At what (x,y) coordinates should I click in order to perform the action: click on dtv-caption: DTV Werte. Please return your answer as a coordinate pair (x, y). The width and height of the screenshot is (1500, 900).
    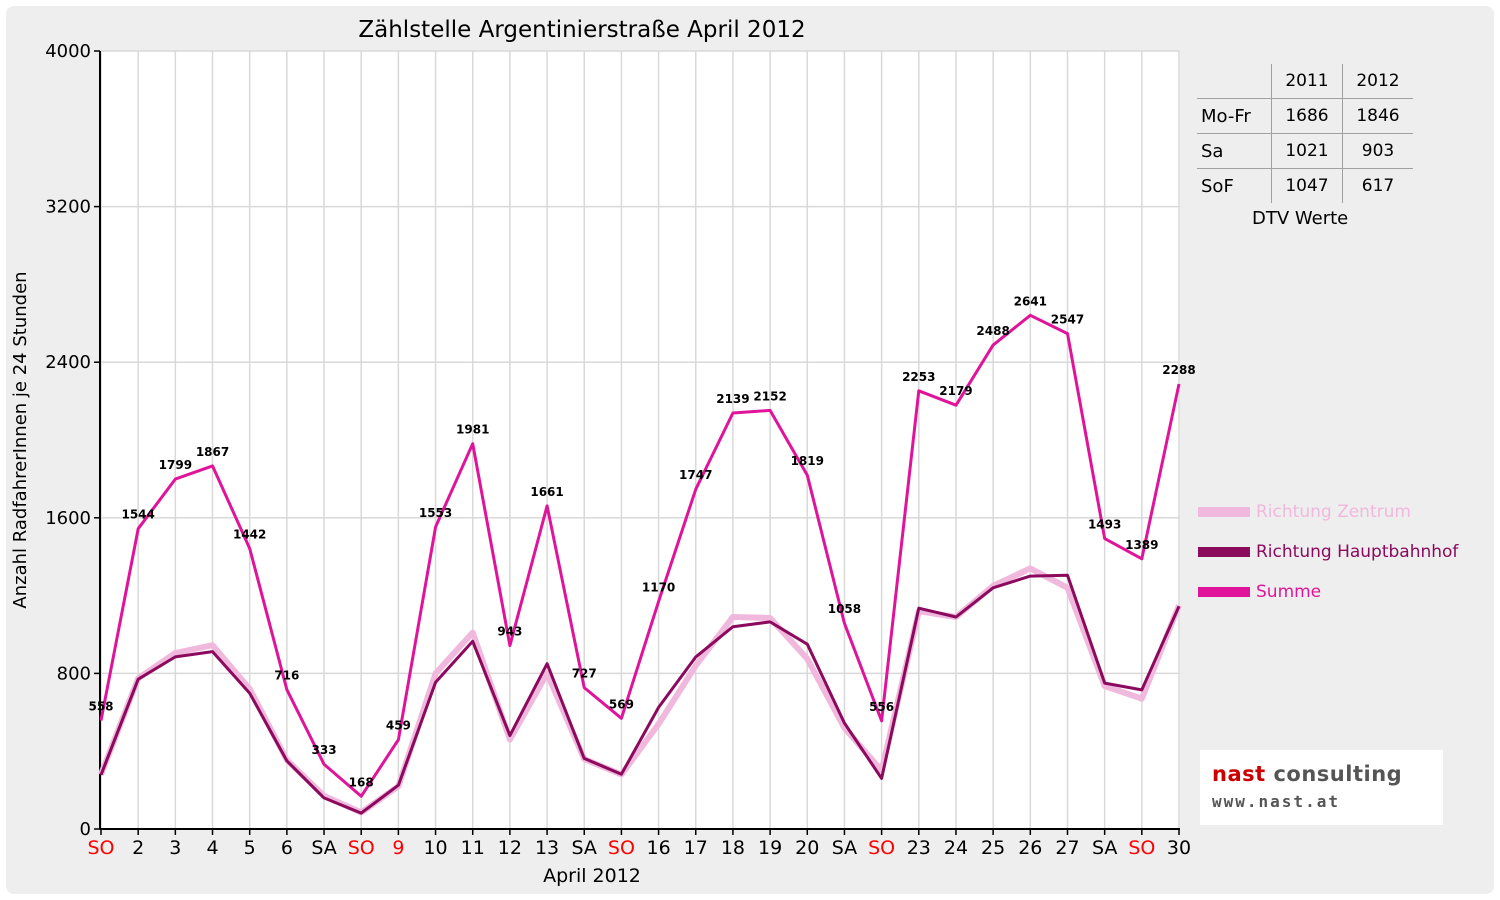
    Looking at the image, I should click on (1300, 218).